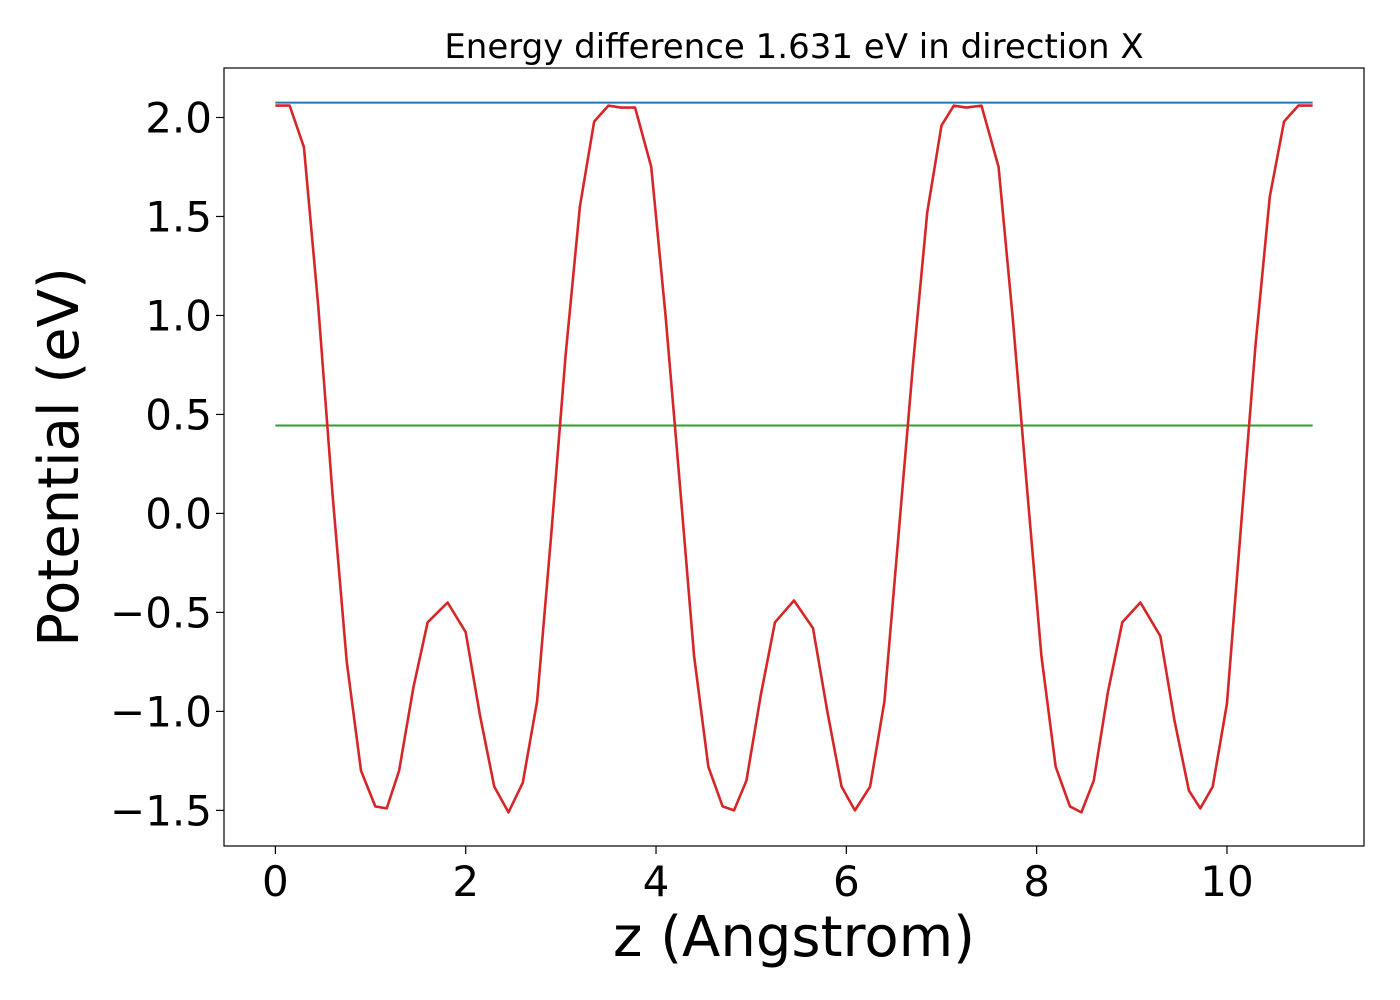 The height and width of the screenshot is (1000, 1400). Describe the element at coordinates (161, 711) in the screenshot. I see `y-tick-label: −1.0` at that location.